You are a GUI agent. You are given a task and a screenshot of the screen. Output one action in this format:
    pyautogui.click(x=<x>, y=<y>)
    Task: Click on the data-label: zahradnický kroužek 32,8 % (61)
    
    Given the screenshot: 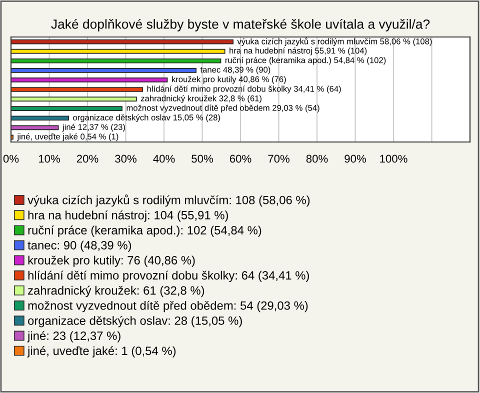 What is the action you would take?
    pyautogui.click(x=201, y=99)
    